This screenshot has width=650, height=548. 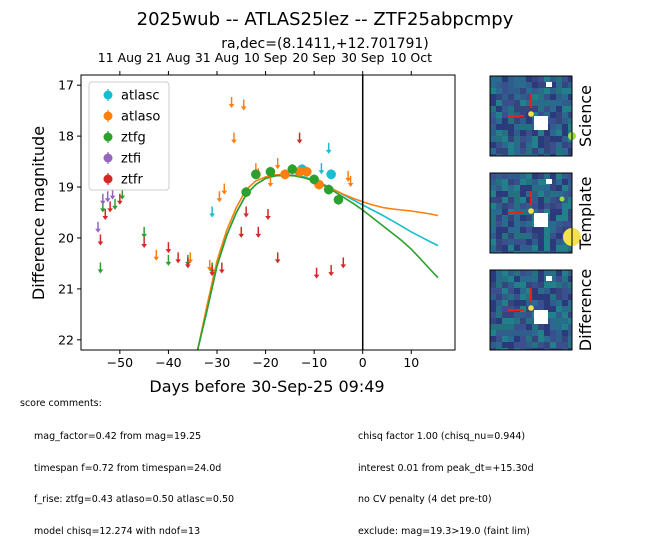 I want to click on x-tick-label: 0, so click(x=363, y=362).